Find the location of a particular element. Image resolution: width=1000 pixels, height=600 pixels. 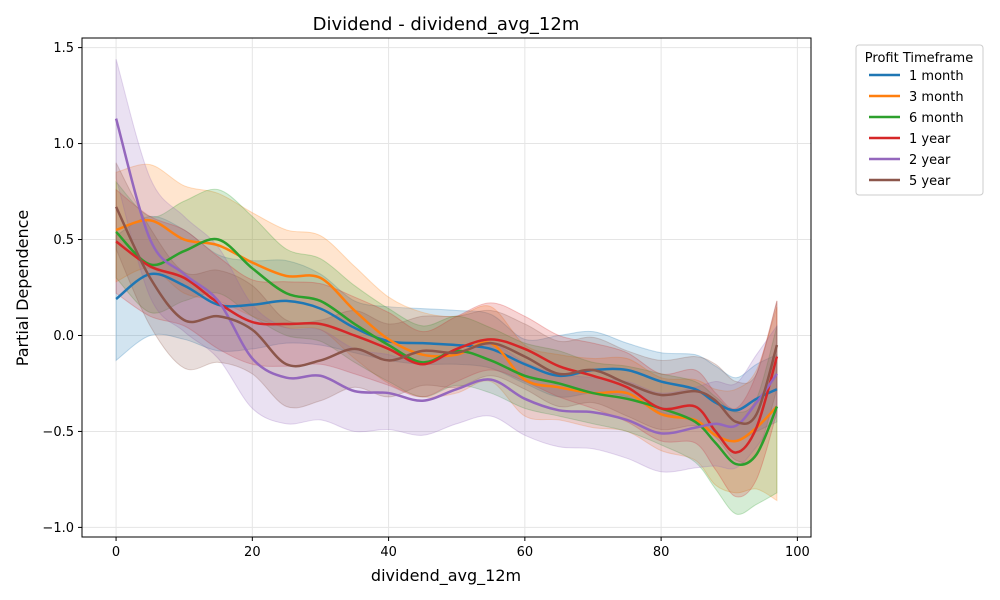

y-tick-label: −0.5 is located at coordinates (58, 432).